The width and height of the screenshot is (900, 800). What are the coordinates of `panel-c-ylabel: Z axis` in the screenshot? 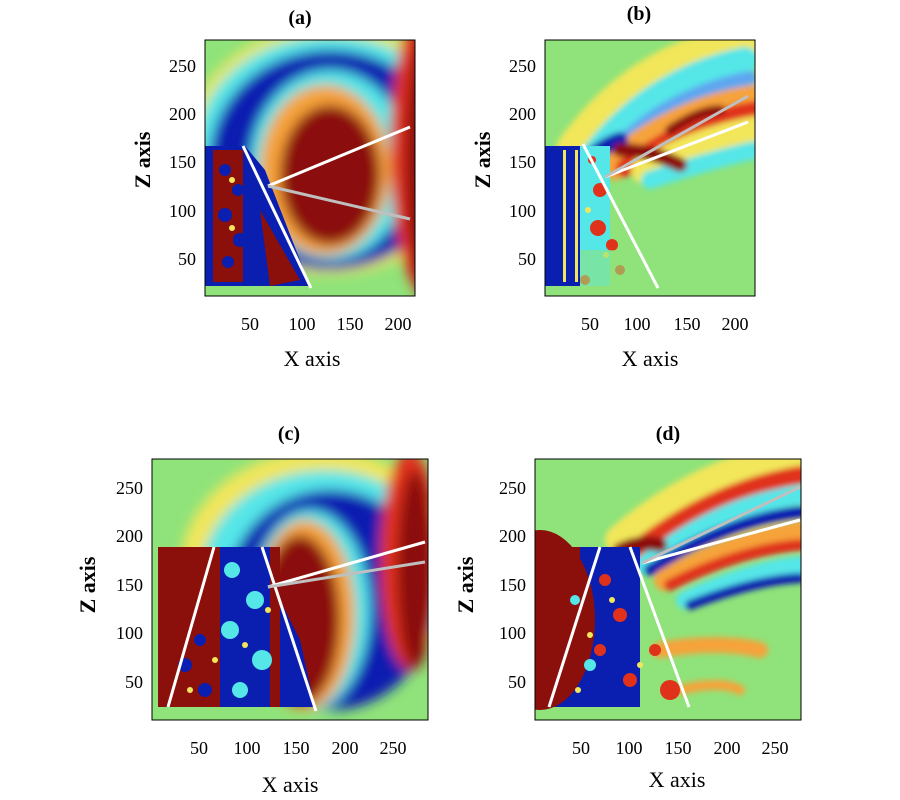 It's located at (87, 584).